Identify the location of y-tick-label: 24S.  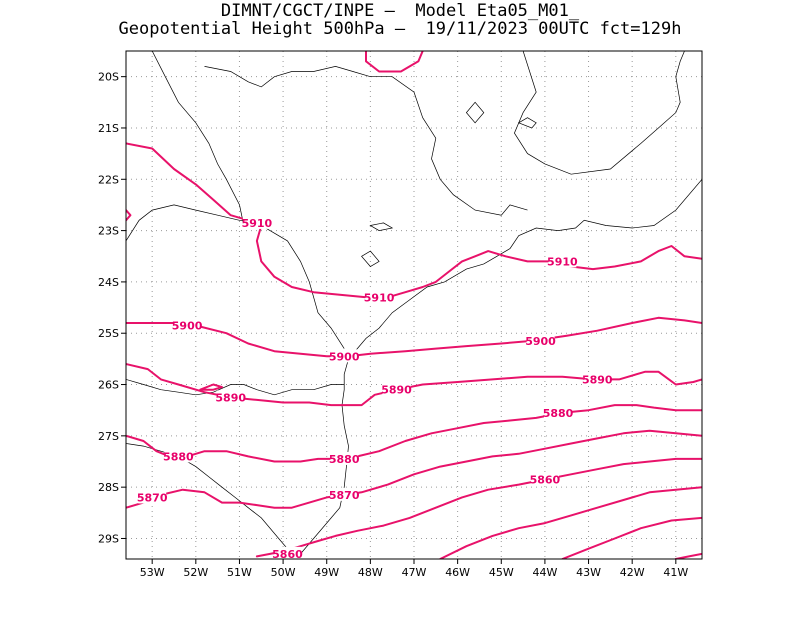
(108, 282).